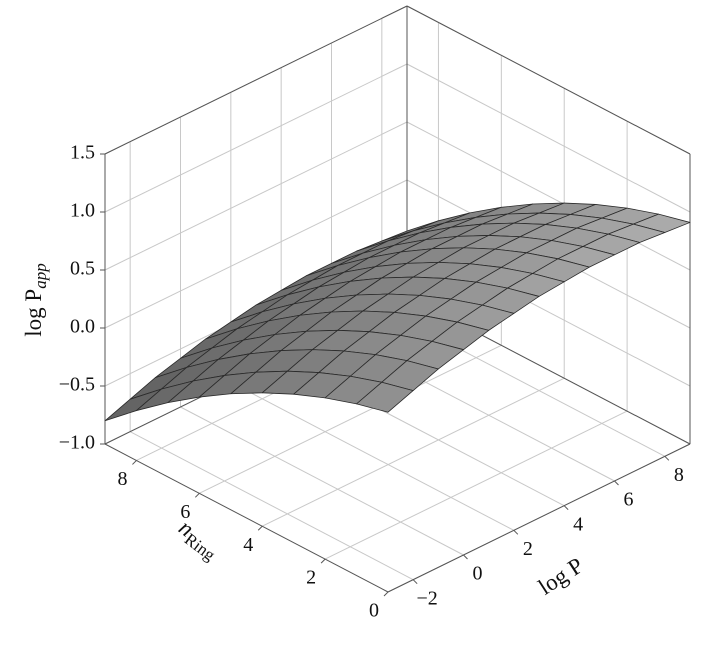 This screenshot has width=722, height=646. I want to click on x-tick-label: 8, so click(679, 475).